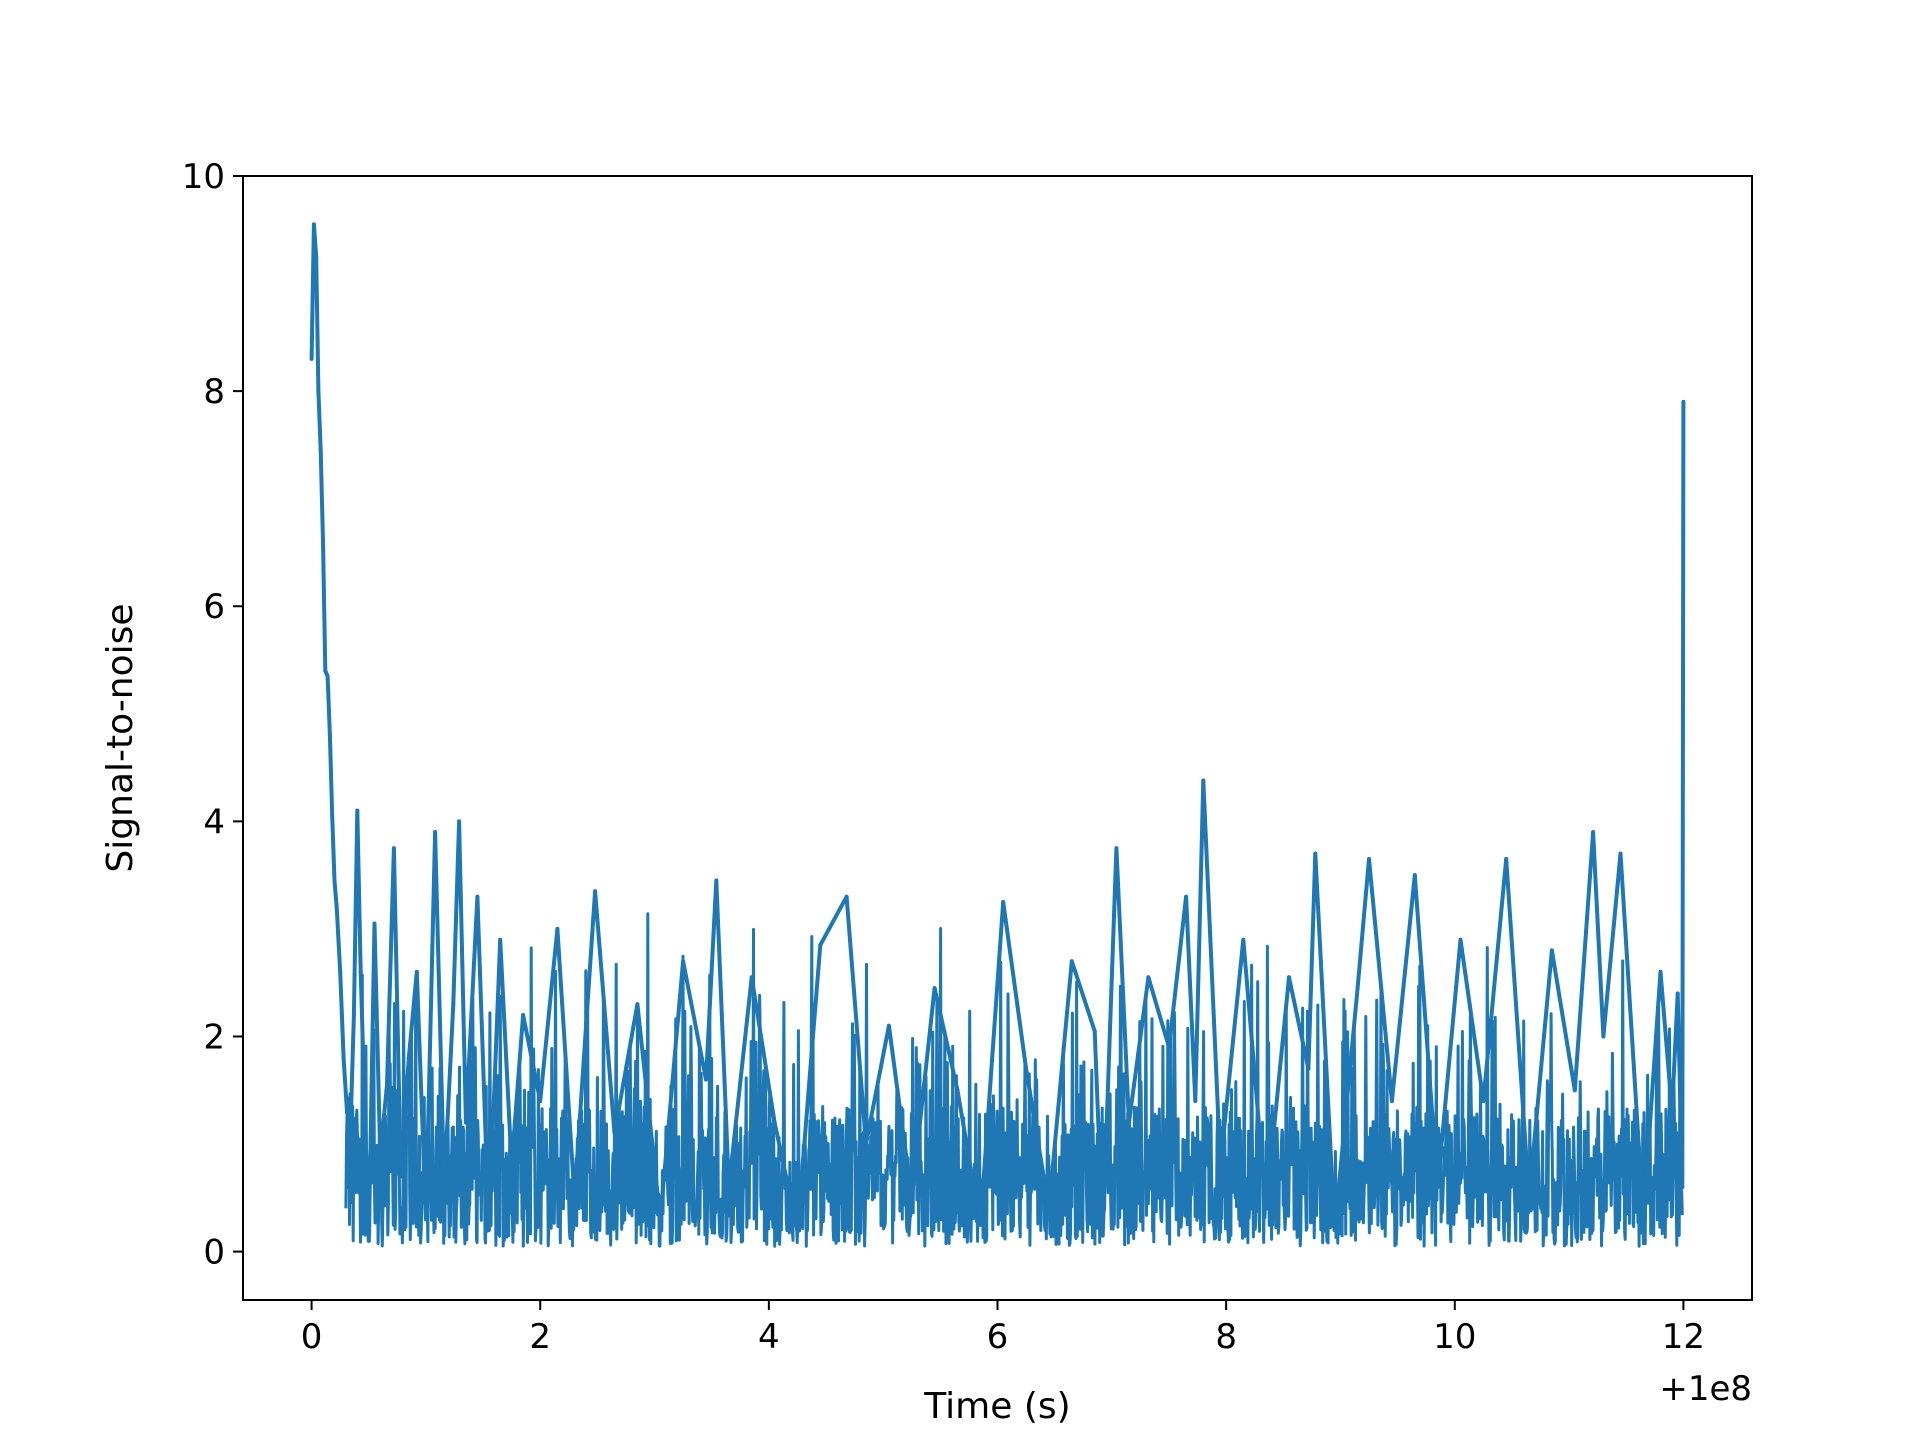 The width and height of the screenshot is (1920, 1440). I want to click on y-tick-label: 2, so click(214, 1037).